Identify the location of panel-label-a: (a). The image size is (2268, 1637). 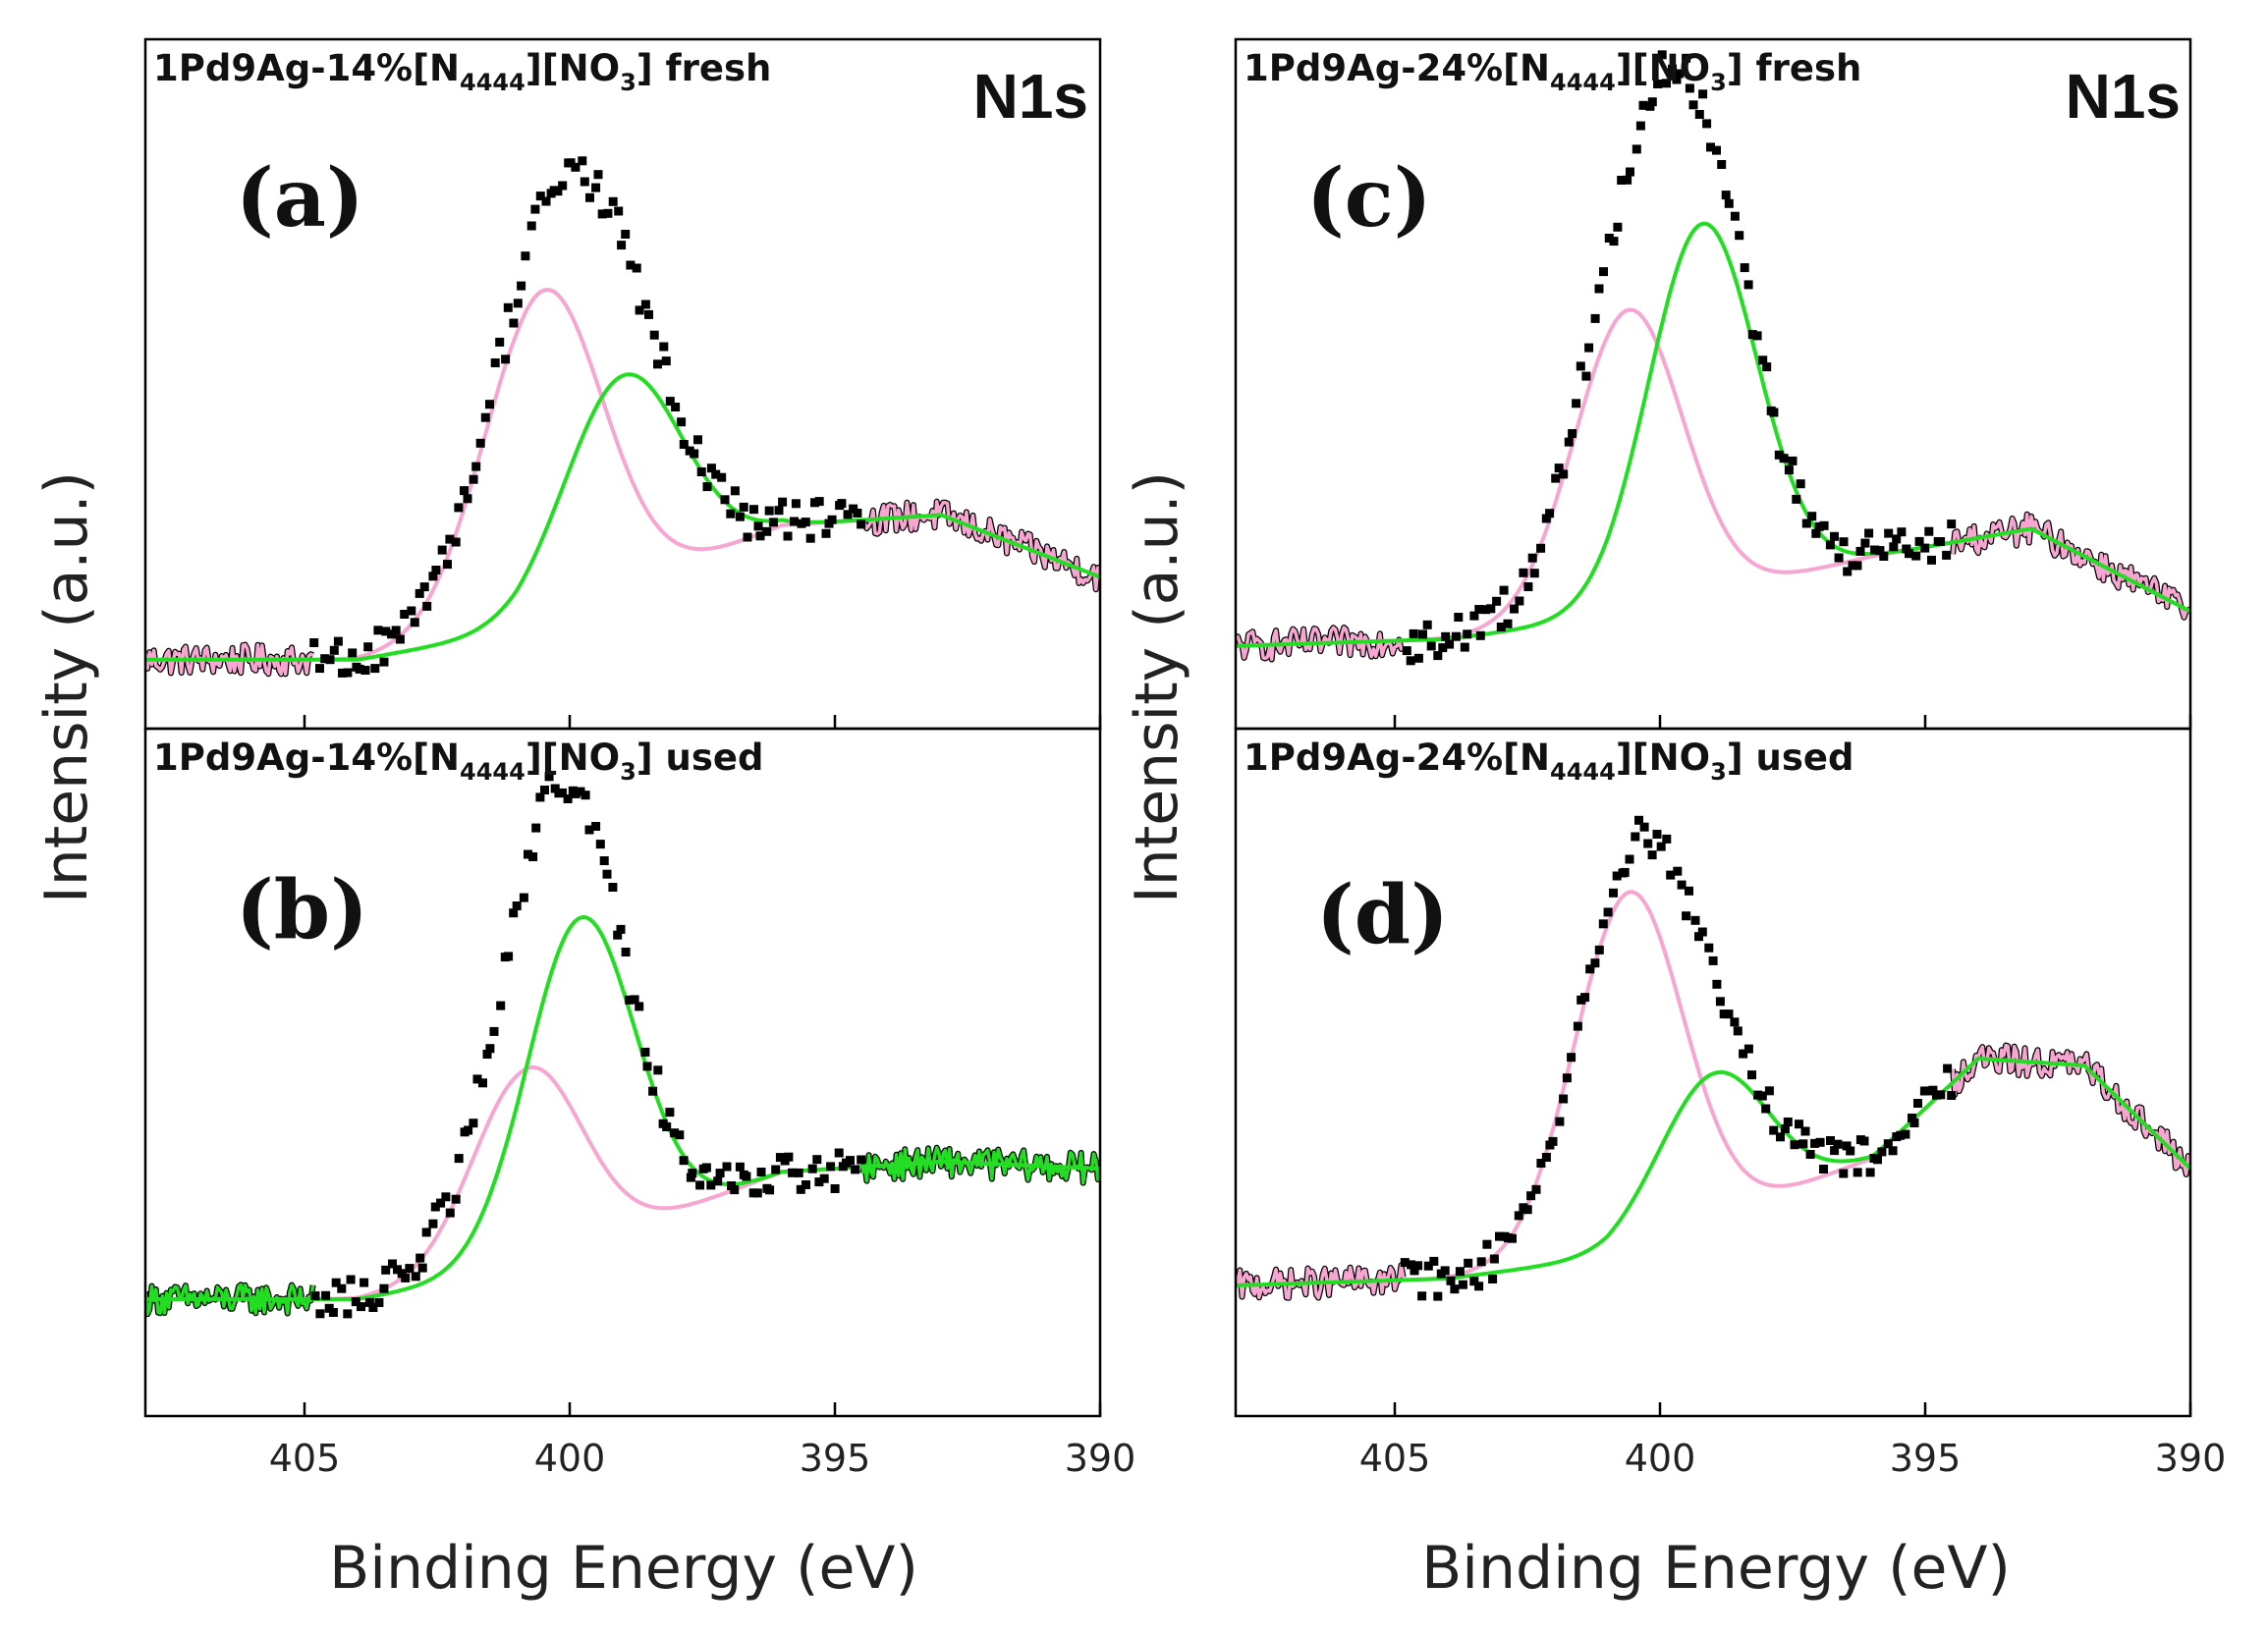
(300, 198).